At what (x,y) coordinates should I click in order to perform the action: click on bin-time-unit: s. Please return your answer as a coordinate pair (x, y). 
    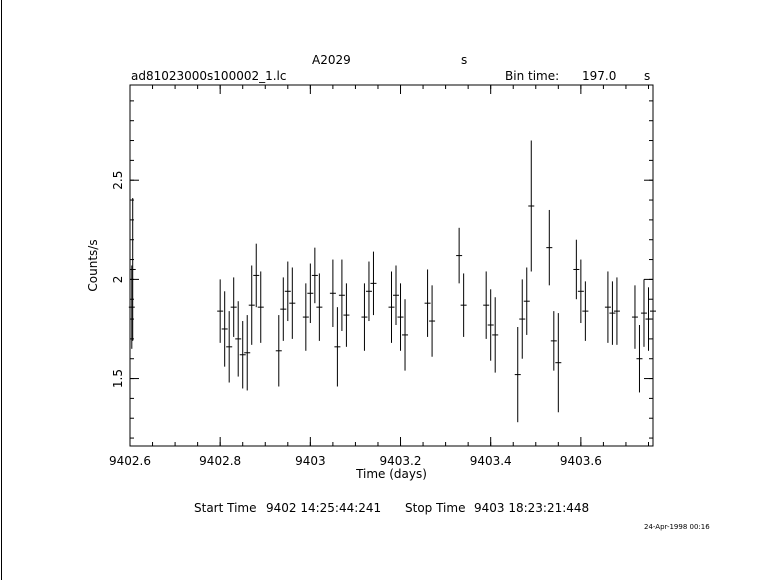
    Looking at the image, I should click on (647, 76).